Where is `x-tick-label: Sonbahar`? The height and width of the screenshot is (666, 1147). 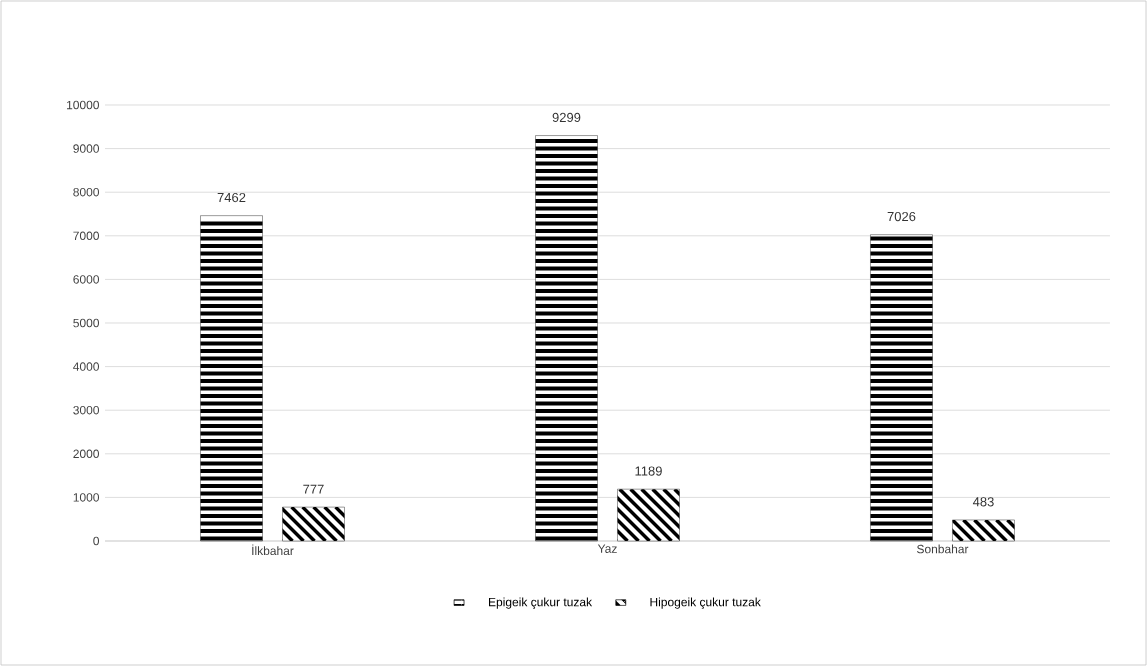 x-tick-label: Sonbahar is located at coordinates (943, 549).